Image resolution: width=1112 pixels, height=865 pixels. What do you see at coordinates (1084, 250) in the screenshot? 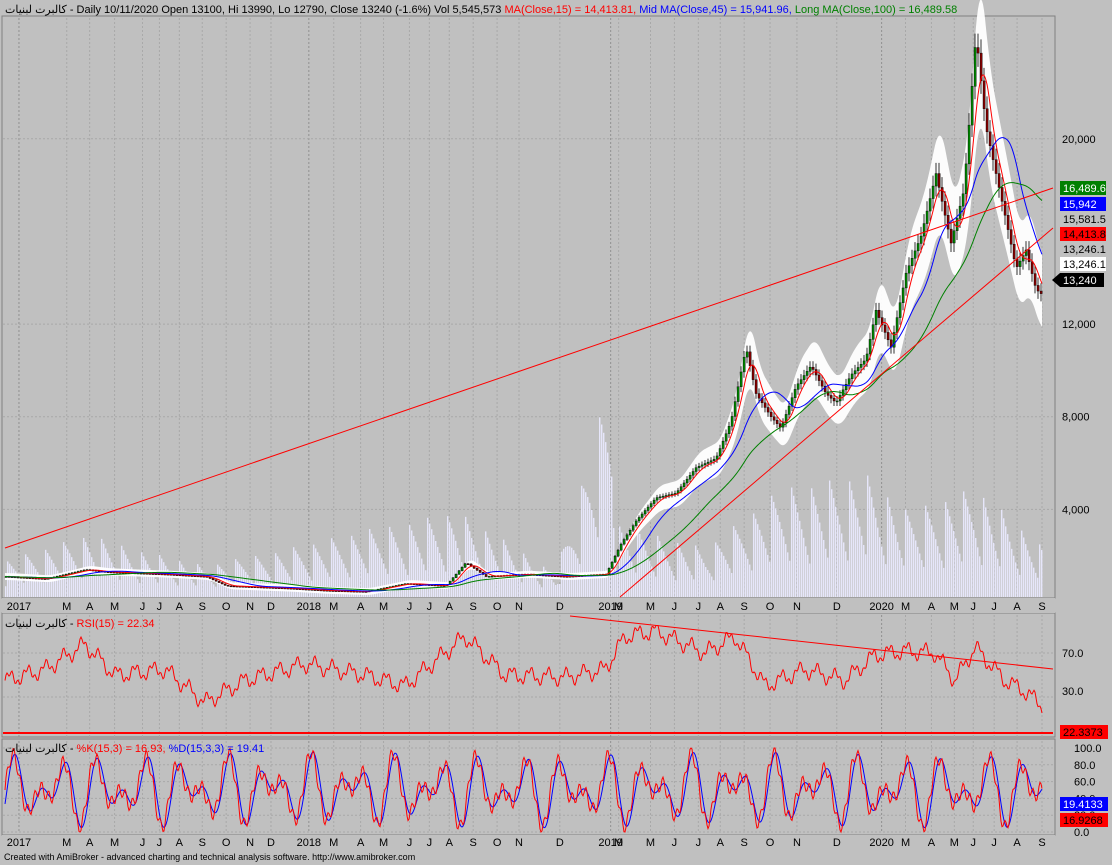
I see `price-tag-text: 13,246.1` at bounding box center [1084, 250].